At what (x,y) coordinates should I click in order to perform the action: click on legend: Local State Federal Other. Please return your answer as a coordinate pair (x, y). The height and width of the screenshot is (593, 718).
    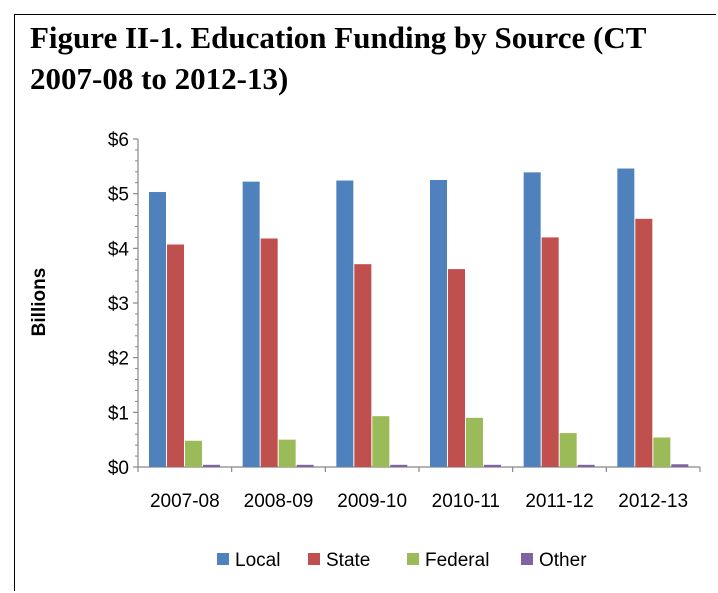
    Looking at the image, I should click on (402, 560).